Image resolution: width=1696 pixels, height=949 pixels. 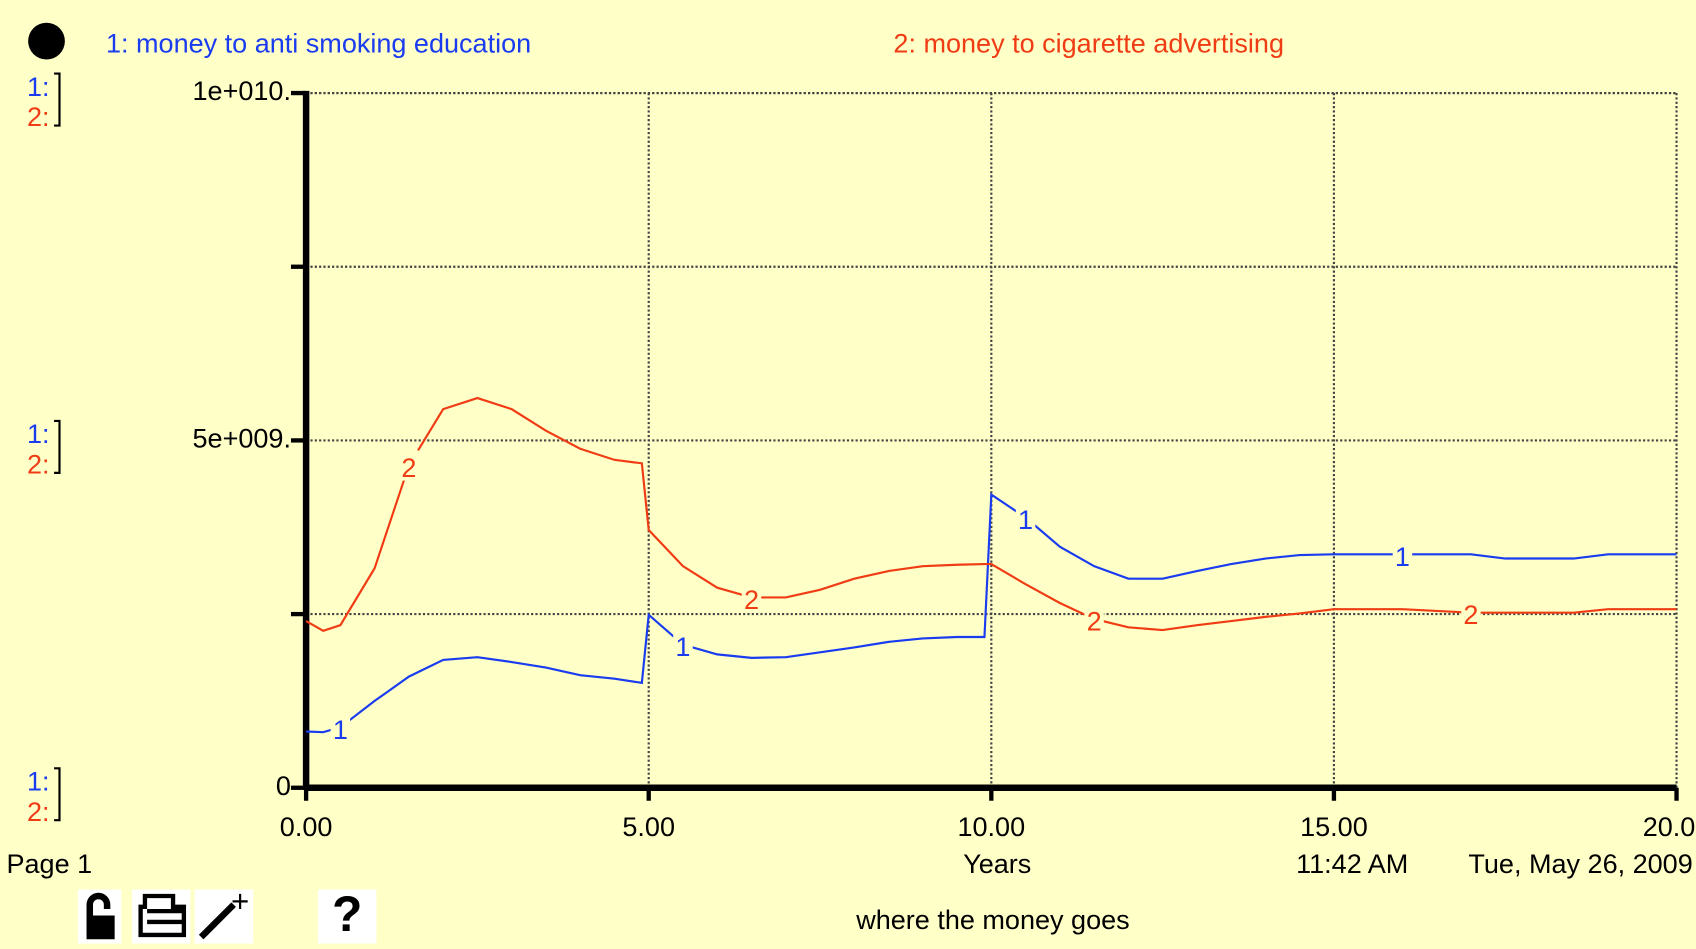 What do you see at coordinates (46, 41) in the screenshot?
I see `ball-icon` at bounding box center [46, 41].